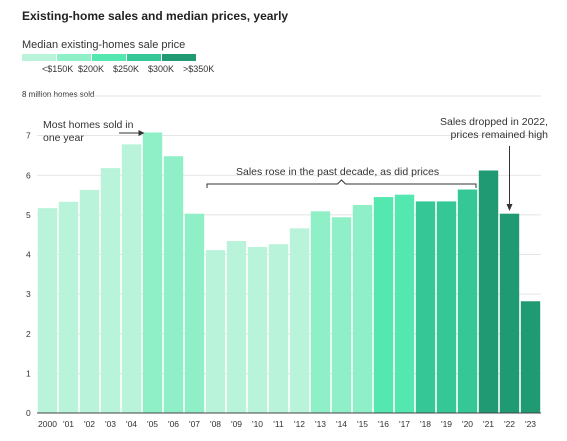  I want to click on x-tick-label: '16, so click(383, 424).